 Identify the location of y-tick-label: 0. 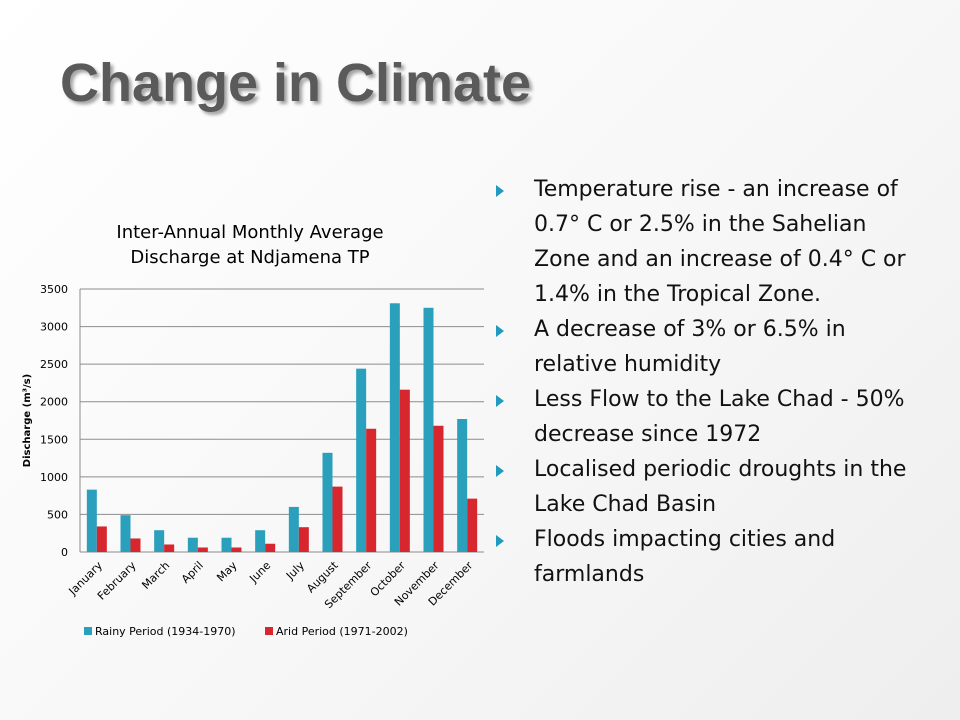
(64, 552).